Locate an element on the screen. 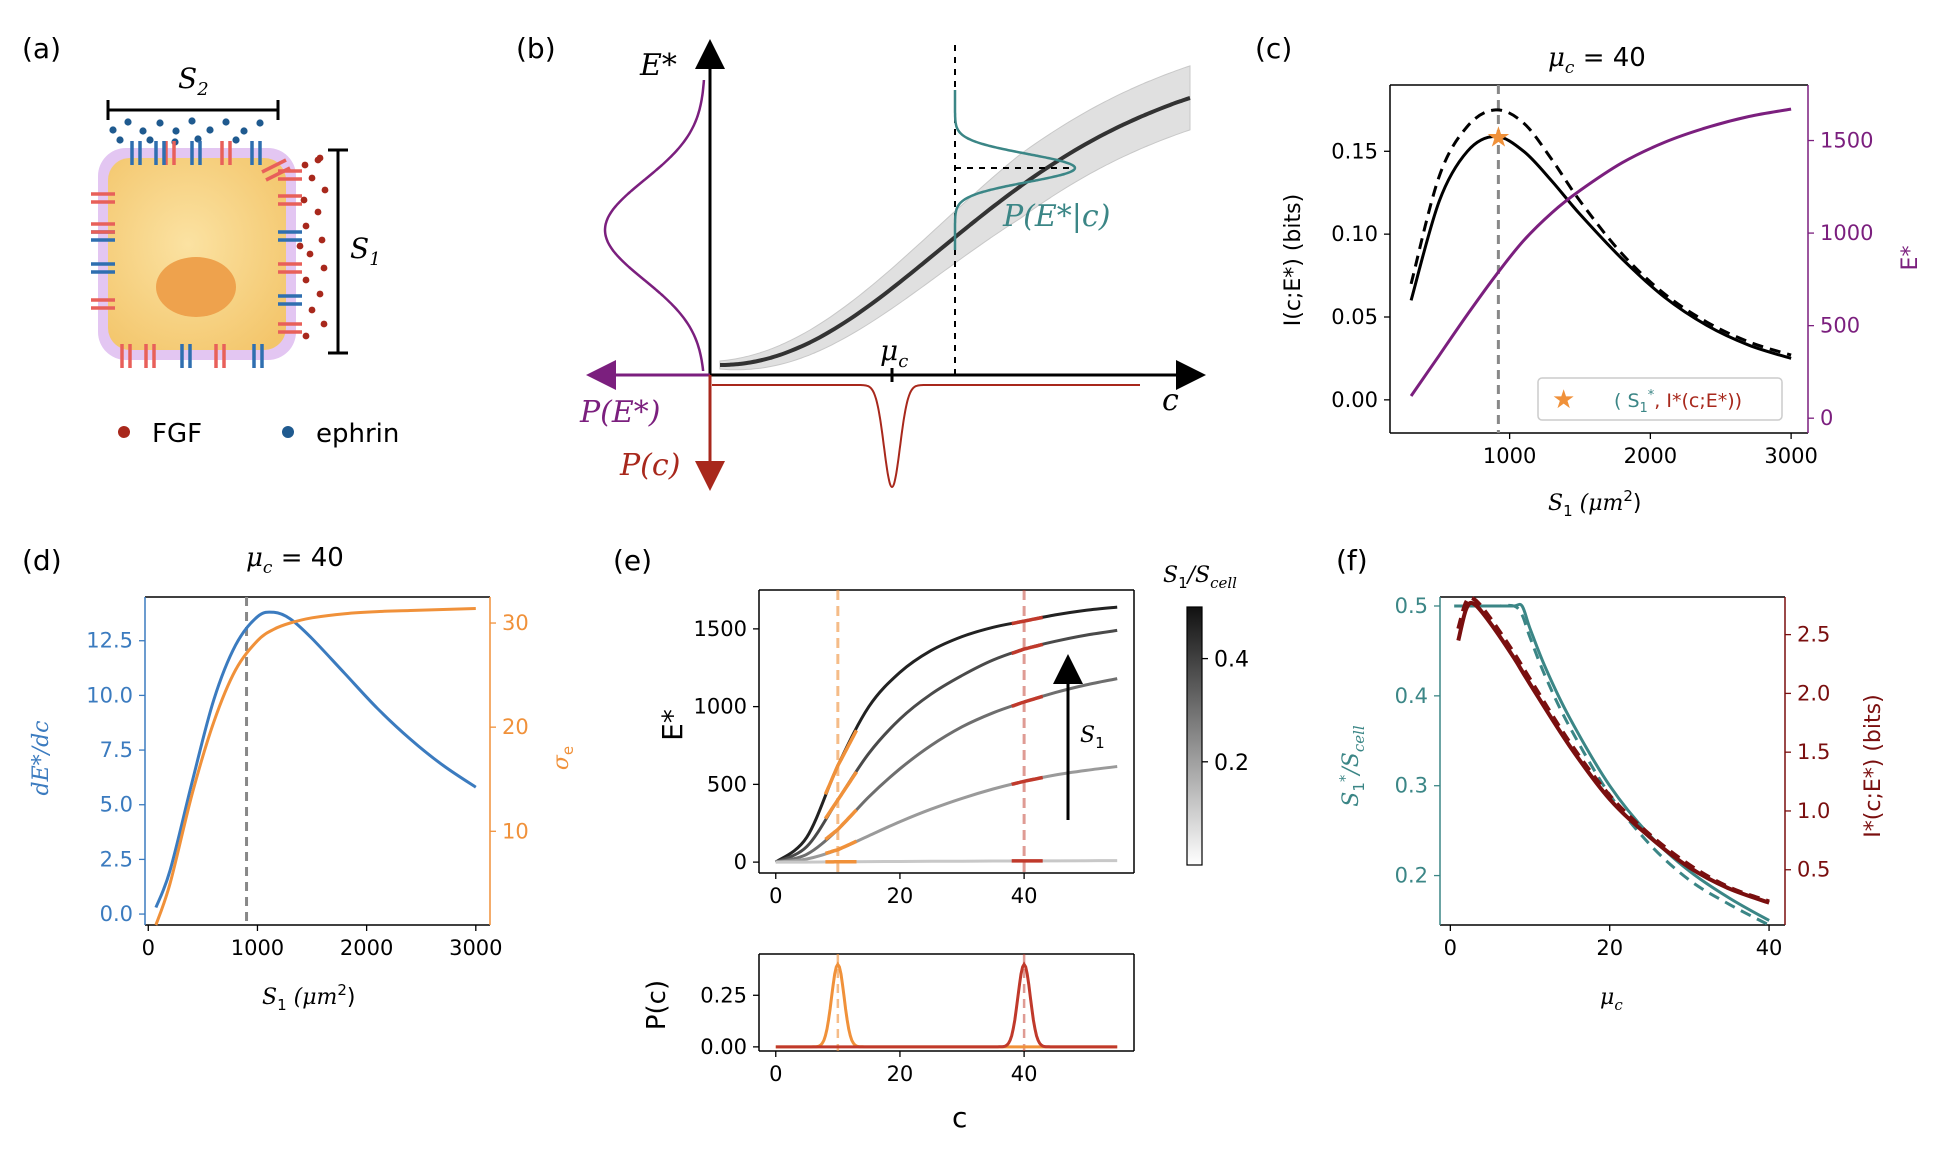 The height and width of the screenshot is (1154, 1944). ephrin-legend-label: ephrin is located at coordinates (357, 434).